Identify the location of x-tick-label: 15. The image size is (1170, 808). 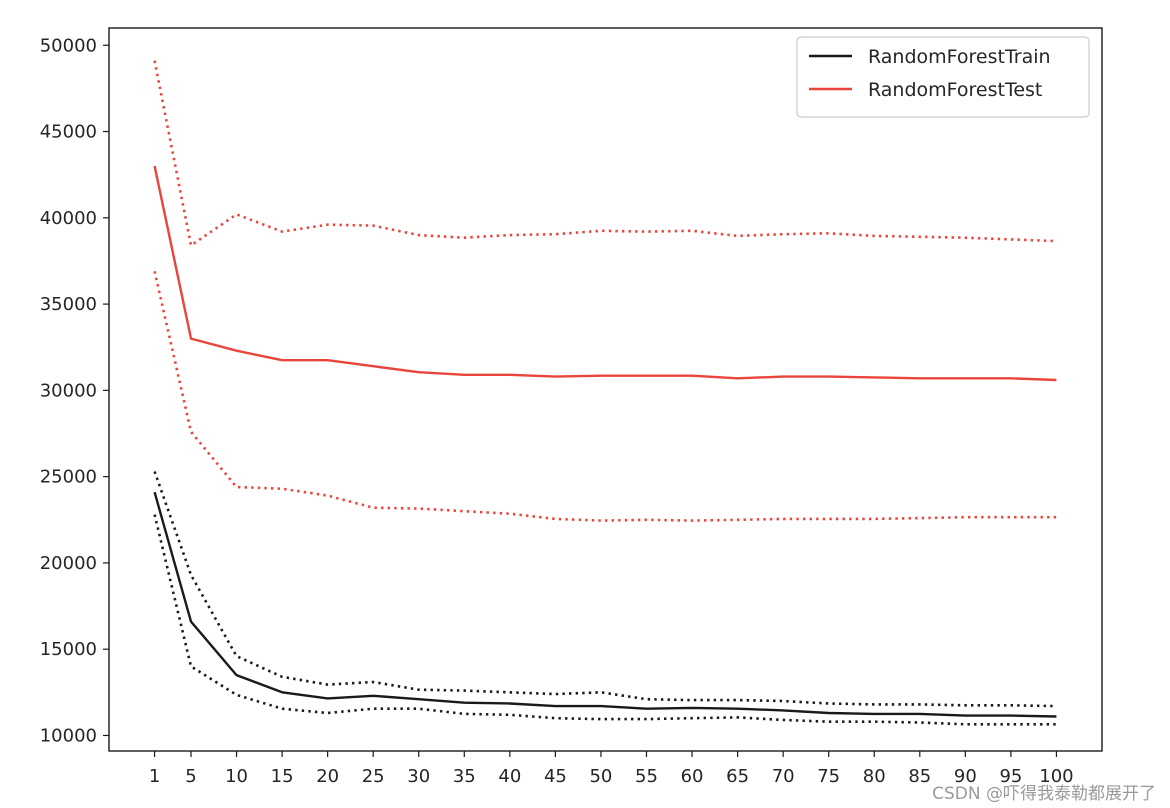
(282, 776).